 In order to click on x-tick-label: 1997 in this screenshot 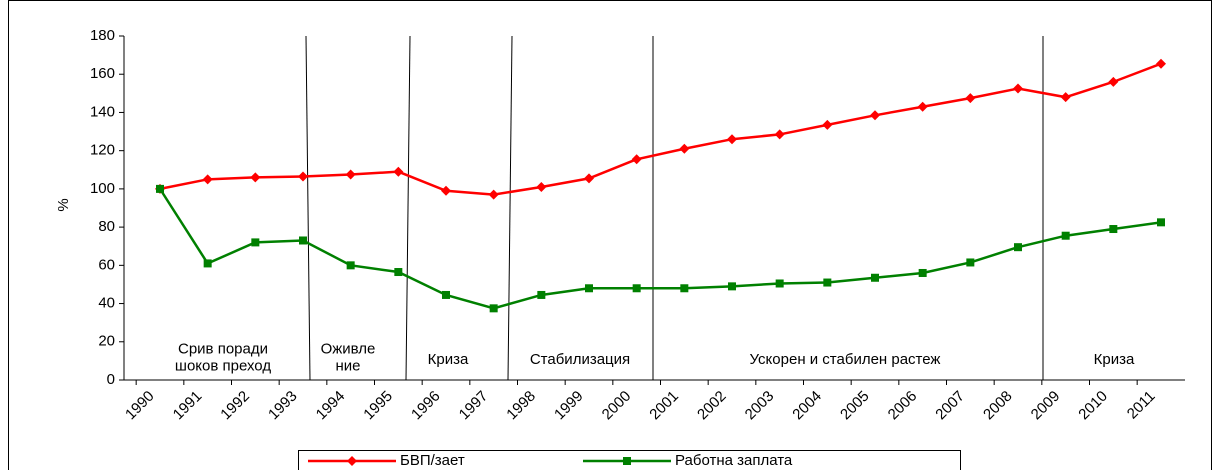, I will do `click(474, 406)`.